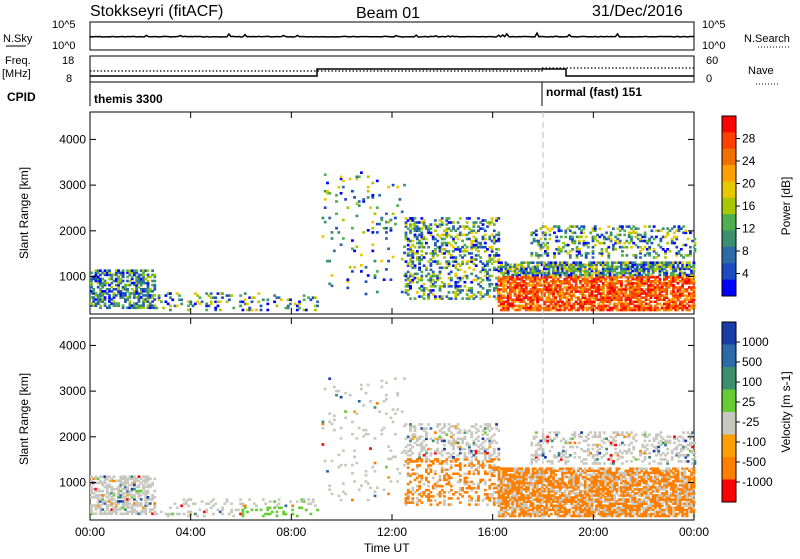  What do you see at coordinates (391, 70) in the screenshot?
I see `freq-panel: Freq. [MHz] 18 8 60 0 Nave` at bounding box center [391, 70].